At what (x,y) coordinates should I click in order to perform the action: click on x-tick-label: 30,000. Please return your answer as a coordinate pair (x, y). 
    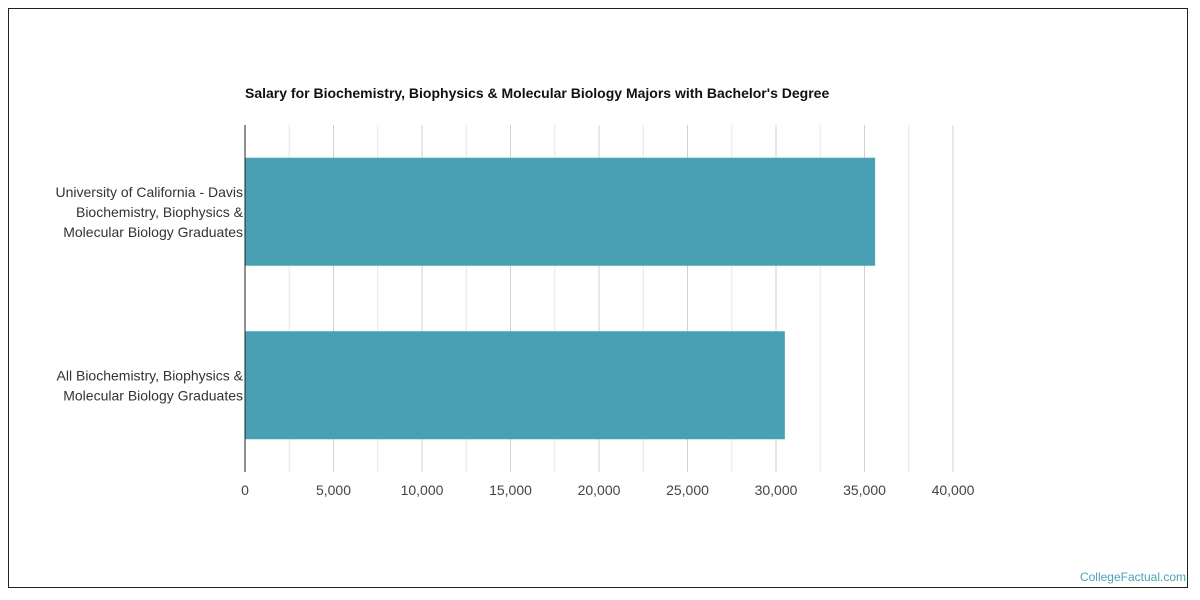
    Looking at the image, I should click on (776, 490).